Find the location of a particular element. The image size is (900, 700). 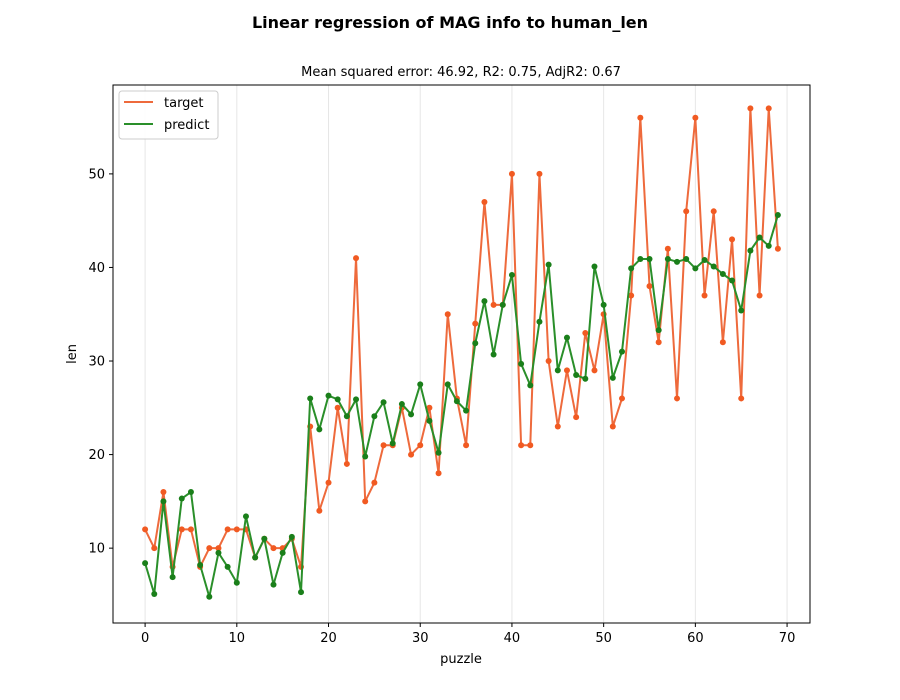

x-tick-label: 0 is located at coordinates (145, 638).